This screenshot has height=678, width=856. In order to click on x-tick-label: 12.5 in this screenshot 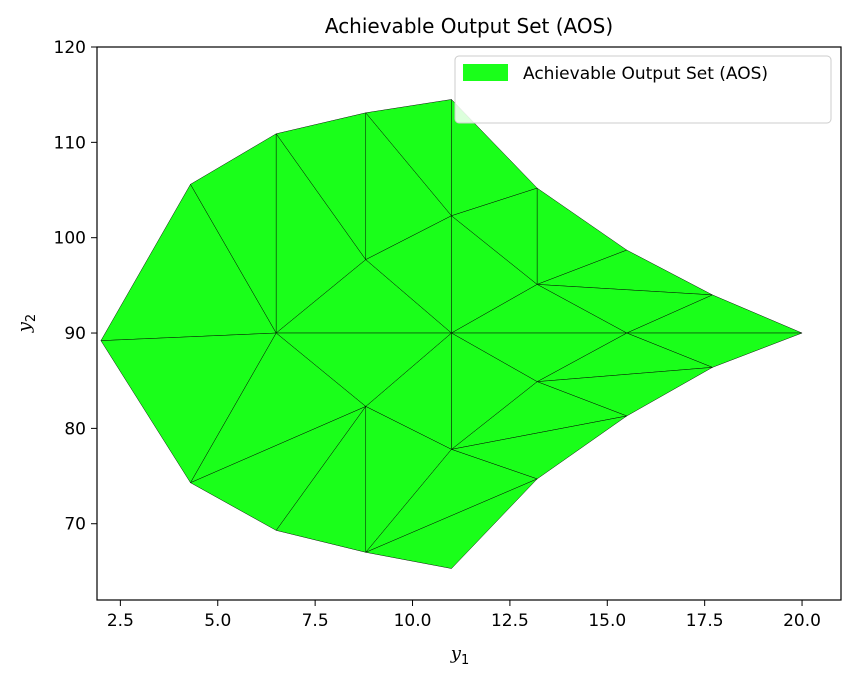, I will do `click(510, 621)`.